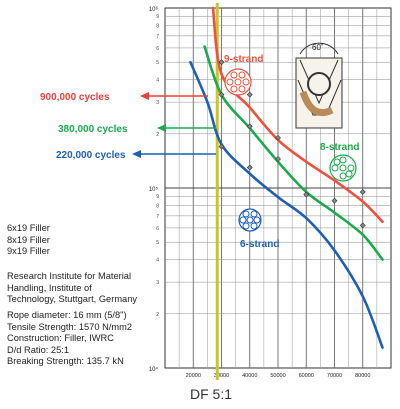 This screenshot has height=409, width=400. Describe the element at coordinates (211, 394) in the screenshot. I see `df-ratio-label: DF 5:1` at that location.